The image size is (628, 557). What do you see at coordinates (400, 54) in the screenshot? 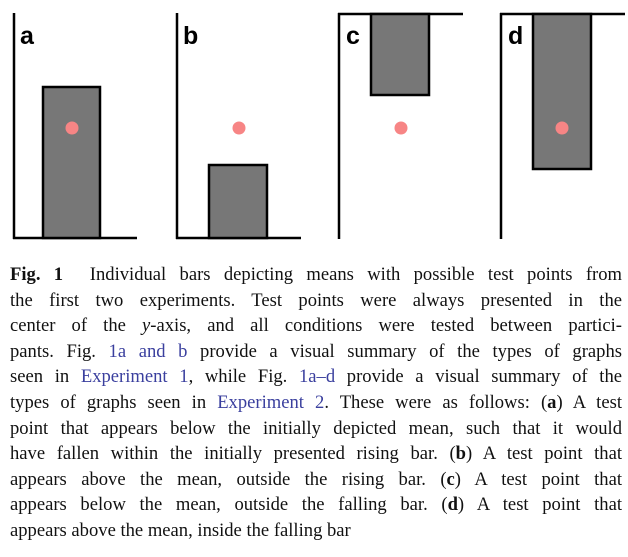
I see `panel-c-falling-bar` at bounding box center [400, 54].